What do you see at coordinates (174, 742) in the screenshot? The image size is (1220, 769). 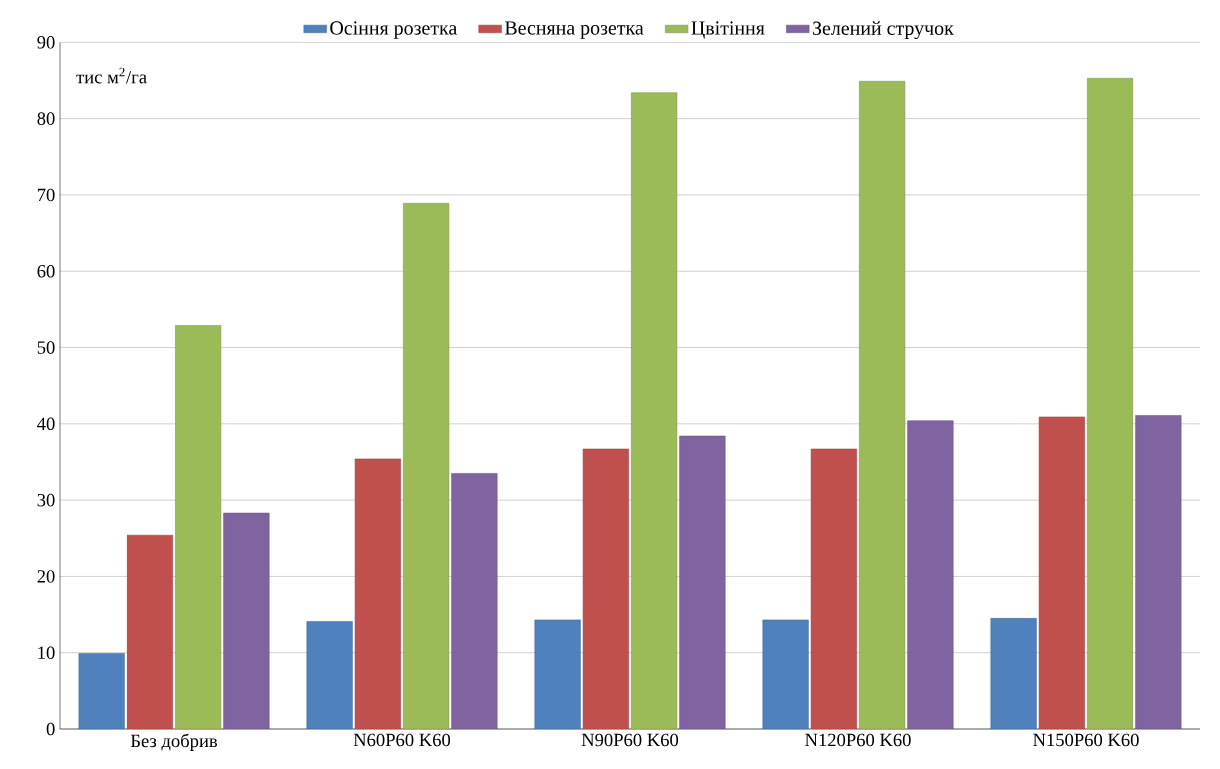 I see `x-tick-label: Без добрив` at bounding box center [174, 742].